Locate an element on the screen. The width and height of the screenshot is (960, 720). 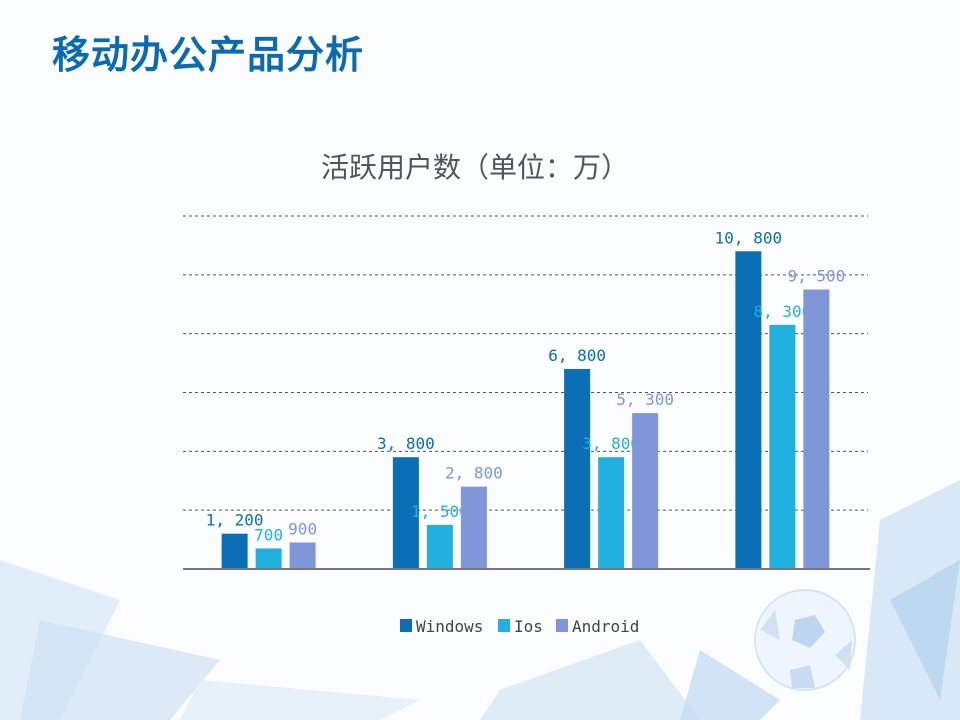
legend-swatch-android is located at coordinates (562, 625).